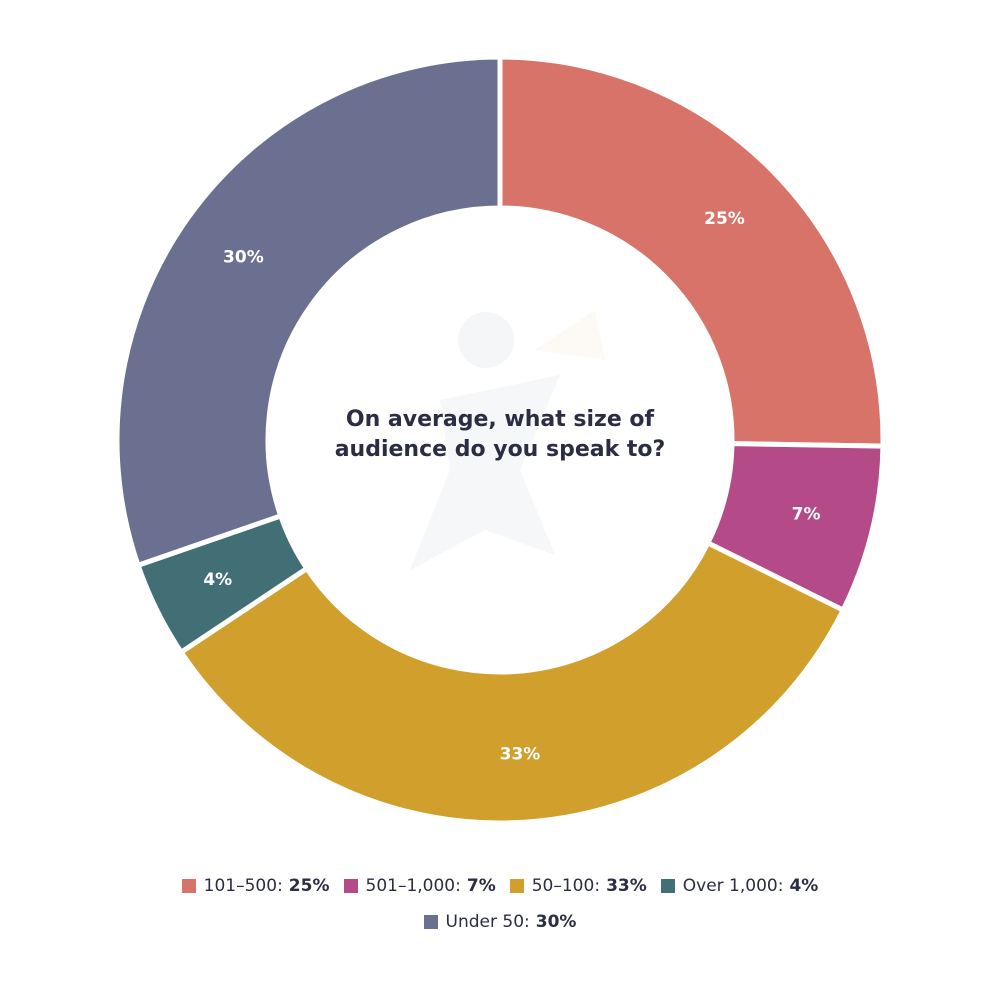 This screenshot has height=1000, width=1000. I want to click on legend-item-101-500: 101–500: 25%, so click(255, 886).